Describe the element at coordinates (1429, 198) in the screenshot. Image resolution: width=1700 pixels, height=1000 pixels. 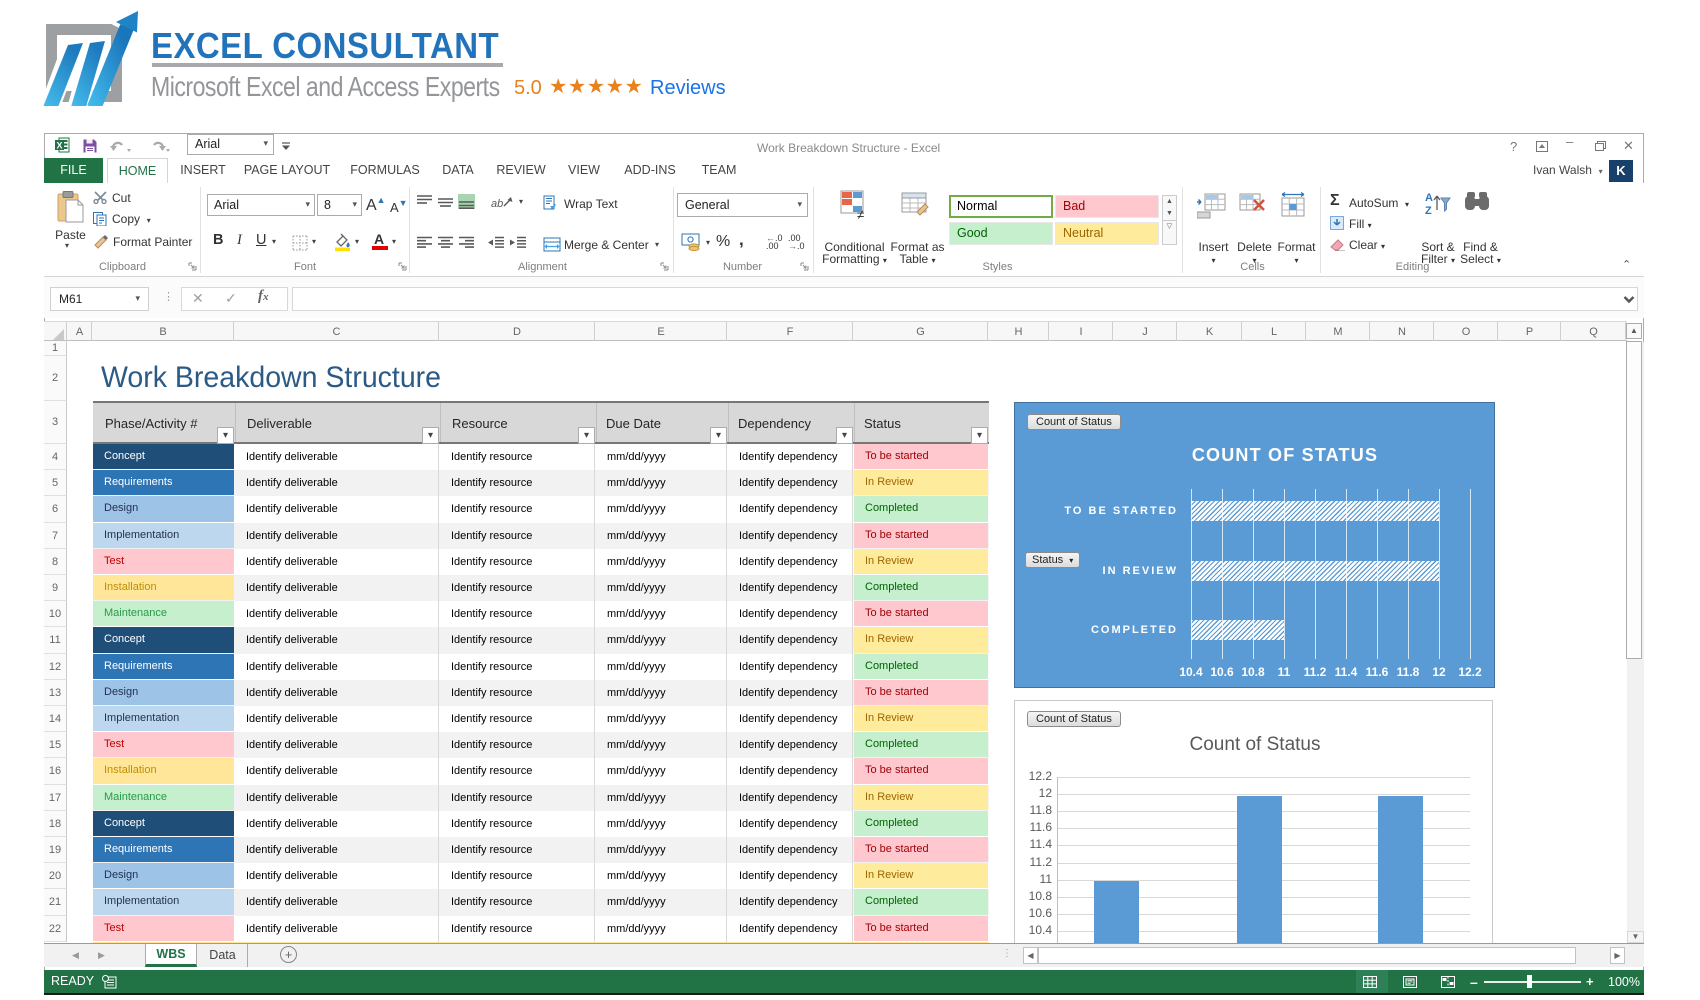
I see `svg-text: A` at that location.